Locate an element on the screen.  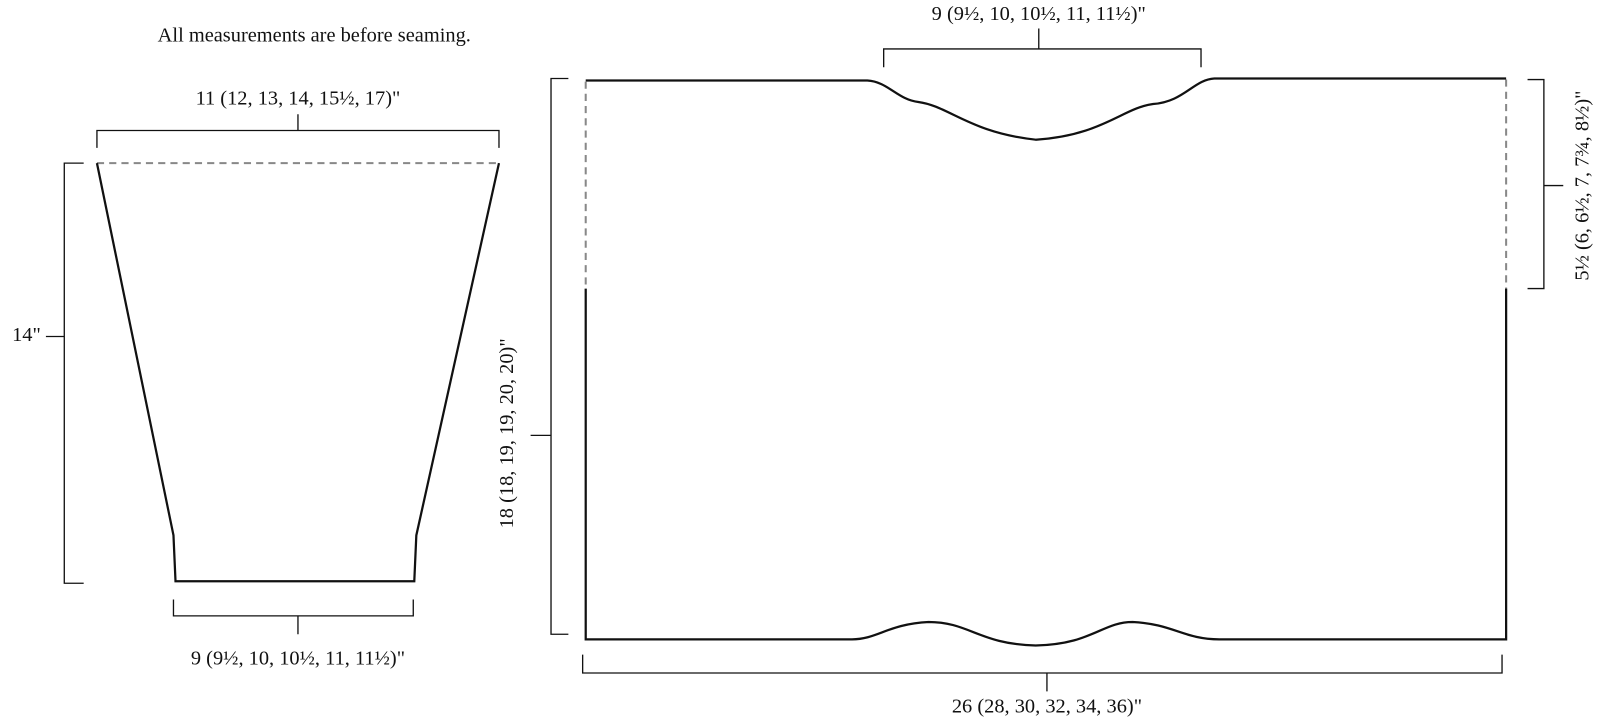
armhole-depth: 5½ (6, 6½, 7, 7¾, 8½)" is located at coordinates (1582, 186).